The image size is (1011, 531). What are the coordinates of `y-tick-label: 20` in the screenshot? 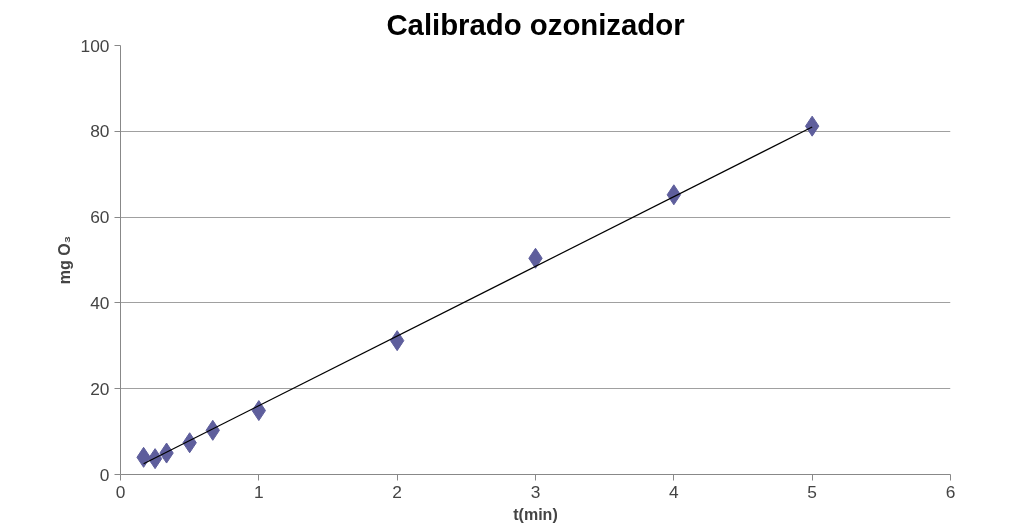 It's located at (100, 388).